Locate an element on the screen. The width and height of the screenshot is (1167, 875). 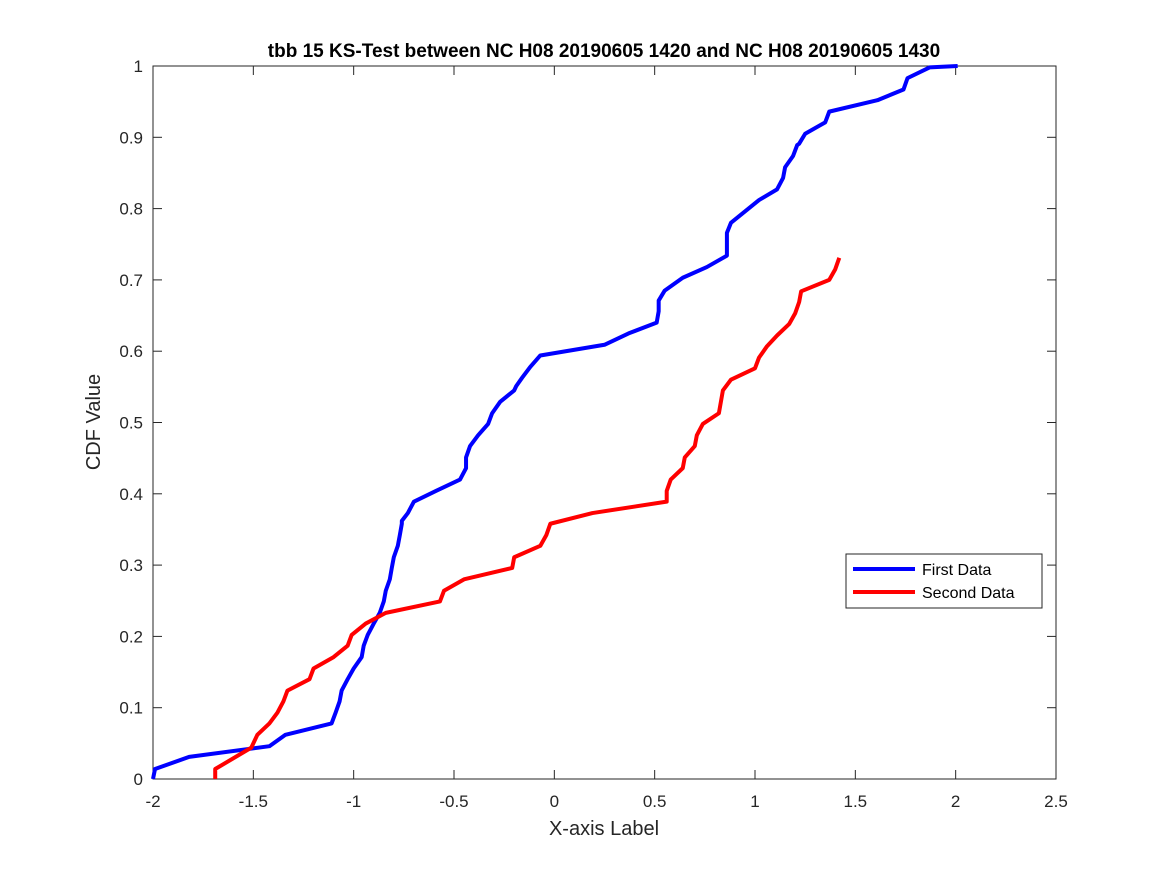
legend-box is located at coordinates (944, 581).